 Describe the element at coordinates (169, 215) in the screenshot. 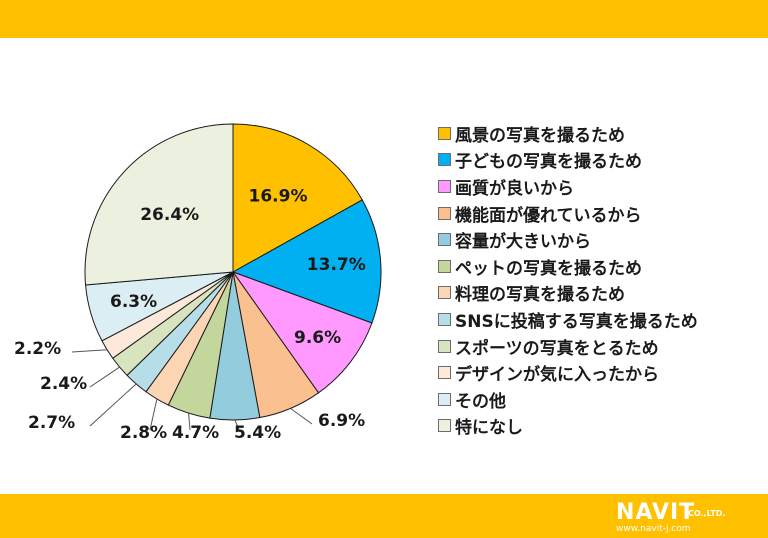

I see `data-label: 26.4%` at that location.